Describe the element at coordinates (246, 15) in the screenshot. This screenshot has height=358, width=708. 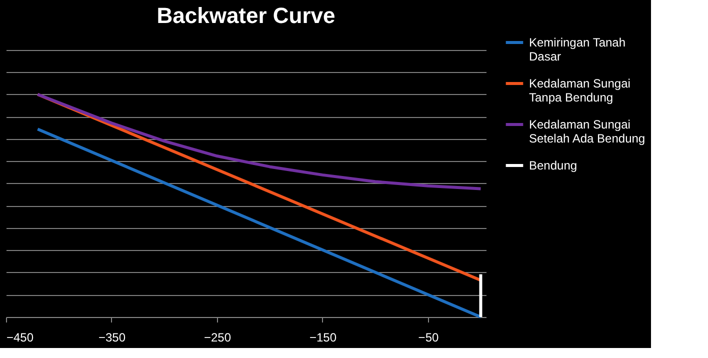
I see `chart-title: Backwater Curve` at that location.